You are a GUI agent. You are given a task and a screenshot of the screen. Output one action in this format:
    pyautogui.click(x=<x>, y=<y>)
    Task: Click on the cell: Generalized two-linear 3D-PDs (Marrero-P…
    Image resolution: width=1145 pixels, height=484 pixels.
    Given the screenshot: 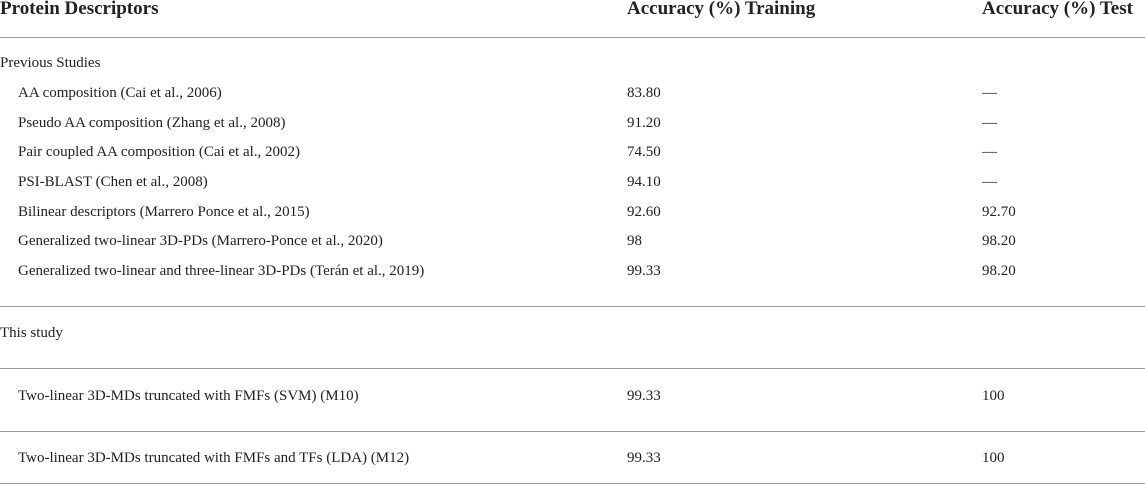 What is the action you would take?
    pyautogui.click(x=200, y=241)
    